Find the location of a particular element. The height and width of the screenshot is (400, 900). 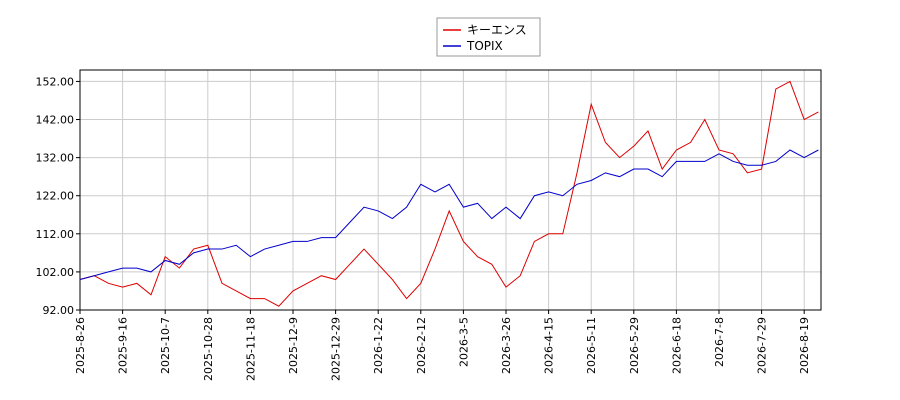

y-tick-label: 122.00 is located at coordinates (55, 196).